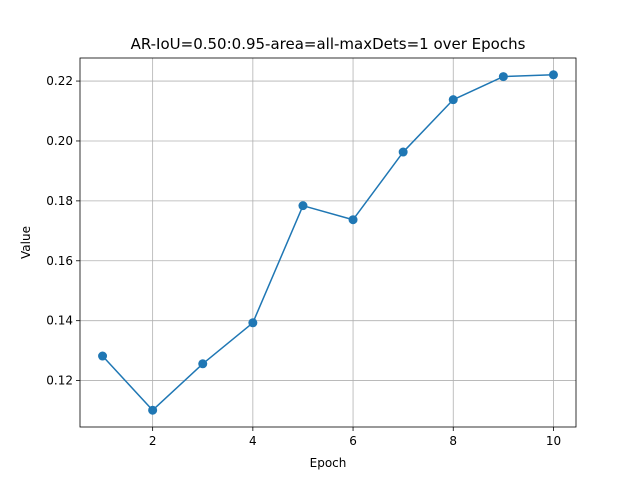  What do you see at coordinates (553, 441) in the screenshot?
I see `x-tick-label: 10` at bounding box center [553, 441].